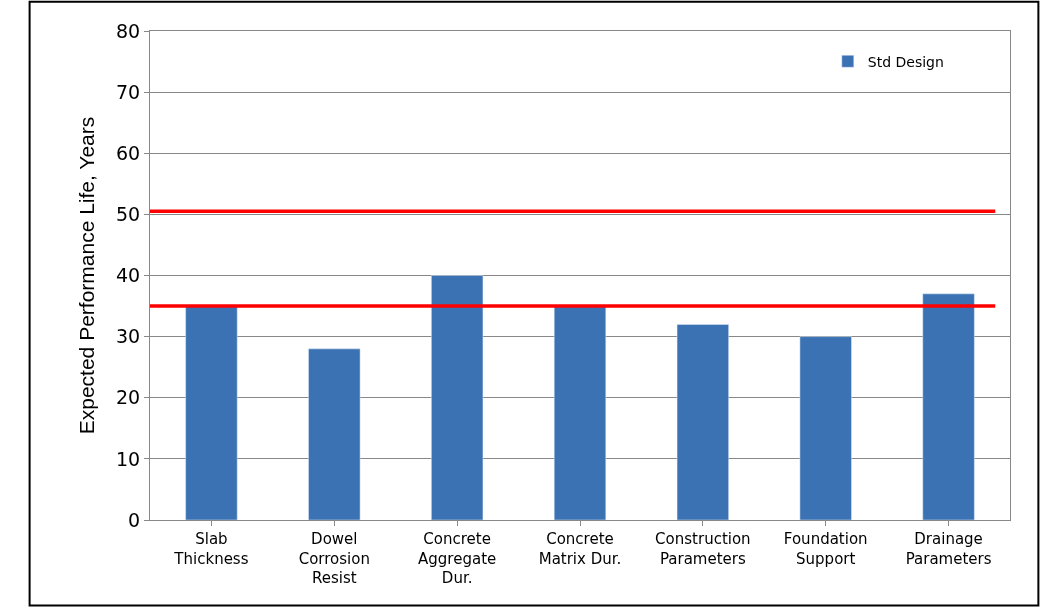 This screenshot has height=611, width=1045. I want to click on y-tick-label: 70, so click(128, 91).